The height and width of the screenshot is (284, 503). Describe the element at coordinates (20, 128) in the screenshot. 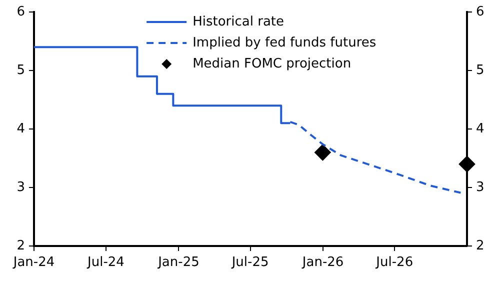

I see `y-tick-label: 4` at that location.